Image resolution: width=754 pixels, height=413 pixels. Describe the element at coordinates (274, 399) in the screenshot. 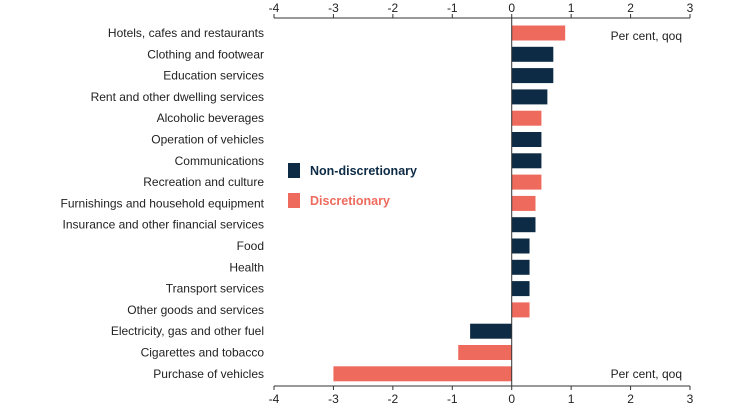

I see `bottom-tick-label: -4` at that location.